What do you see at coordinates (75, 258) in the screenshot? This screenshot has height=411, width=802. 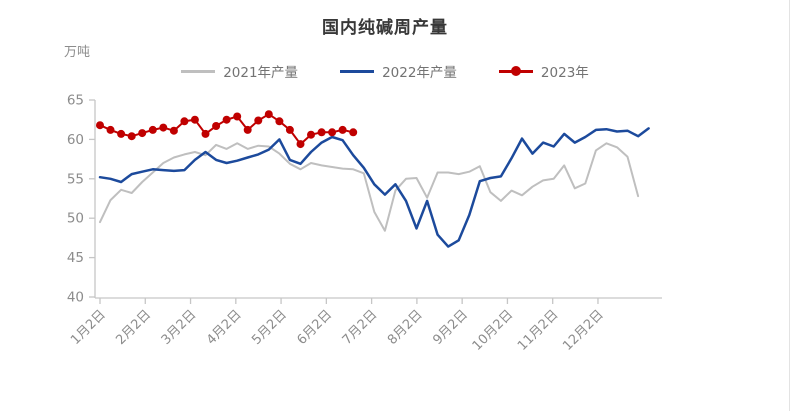 I see `y-tick-label: 45` at bounding box center [75, 258].